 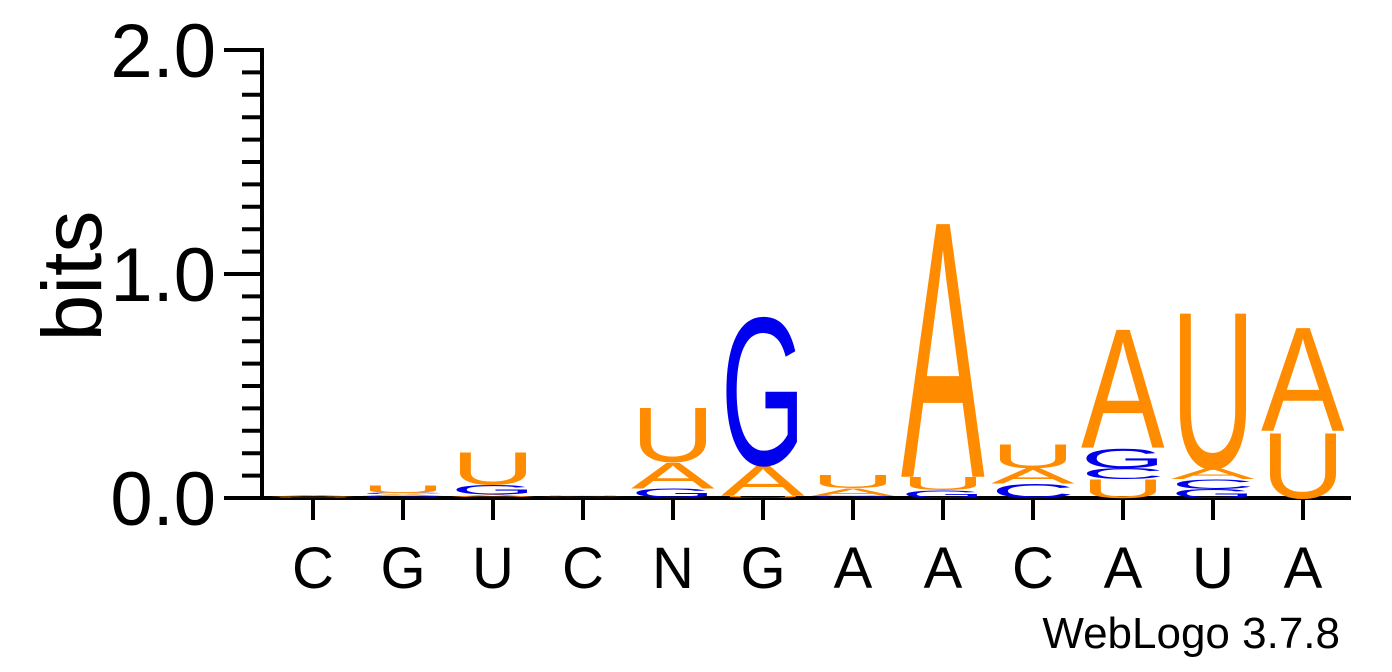 I want to click on weblogo-credit: WebLogo 3.7.8, so click(x=1191, y=633).